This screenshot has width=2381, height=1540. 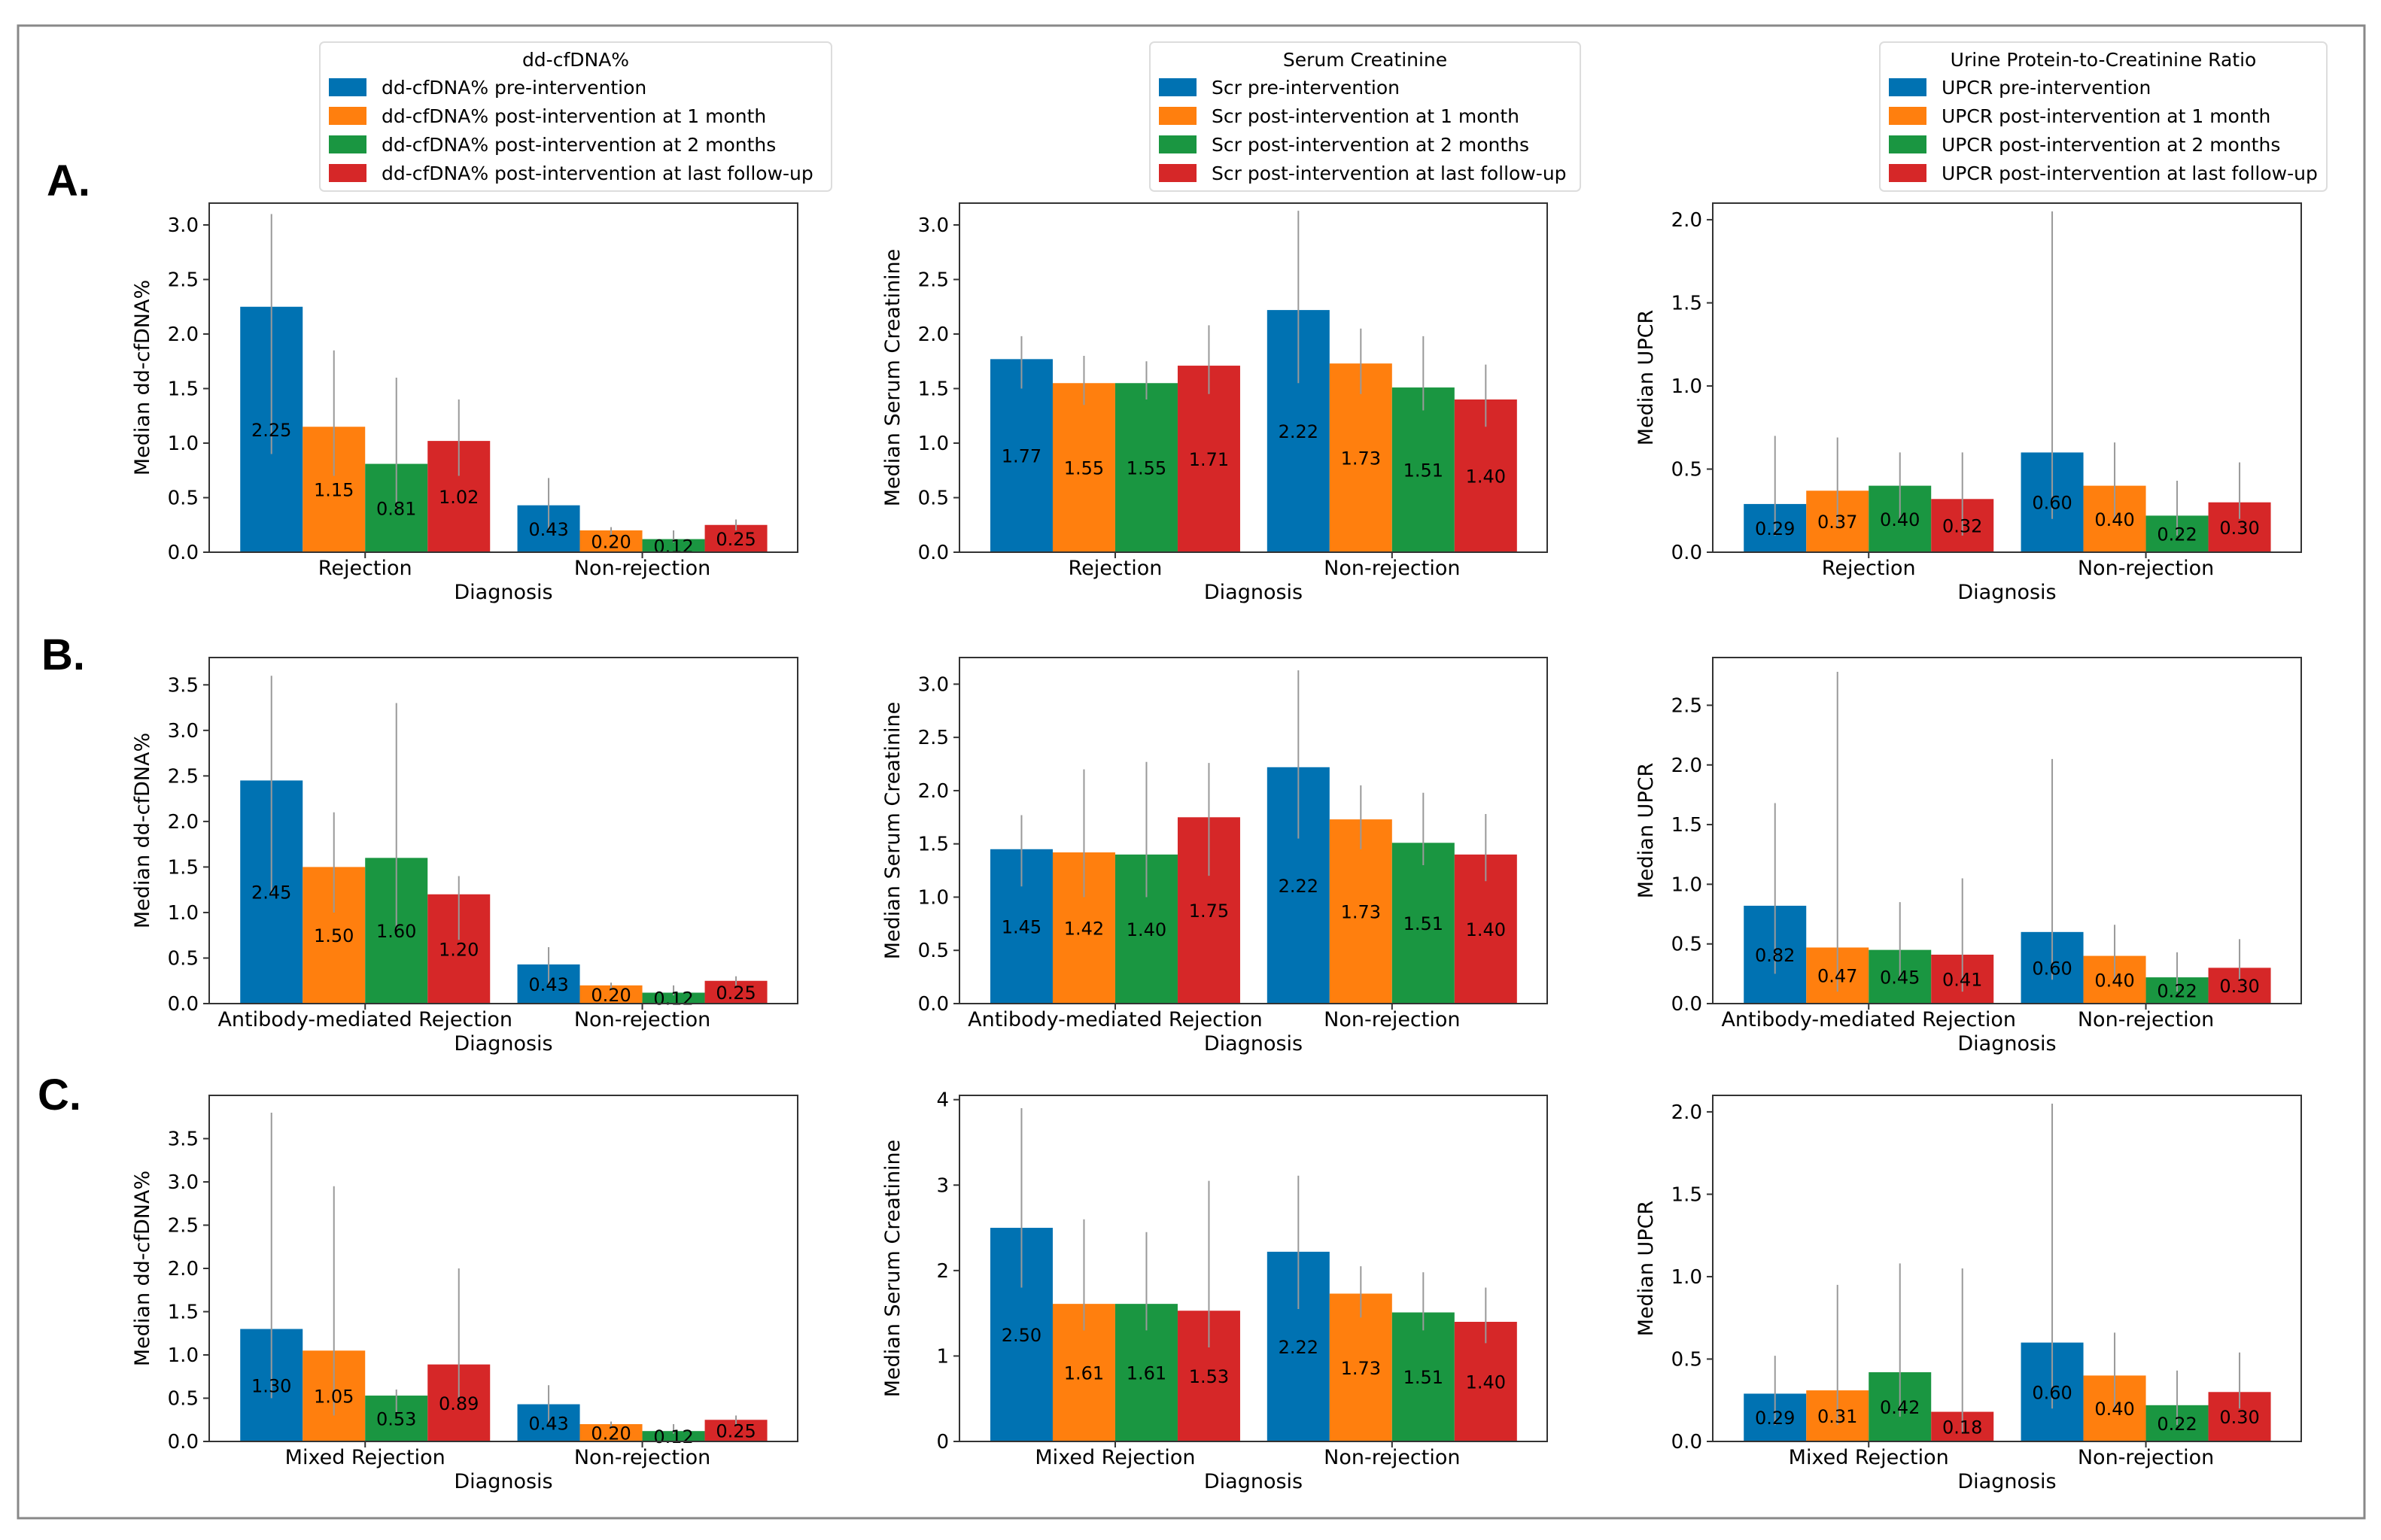 What do you see at coordinates (1869, 1019) in the screenshot?
I see `x-tick-label: Antibody-mediated Rejection` at bounding box center [1869, 1019].